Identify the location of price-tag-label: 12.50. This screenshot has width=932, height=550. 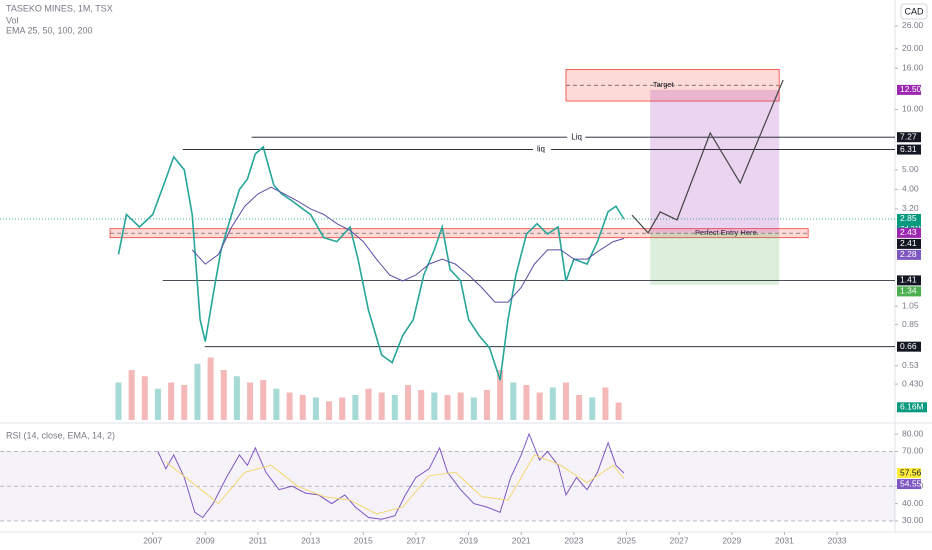
(911, 89).